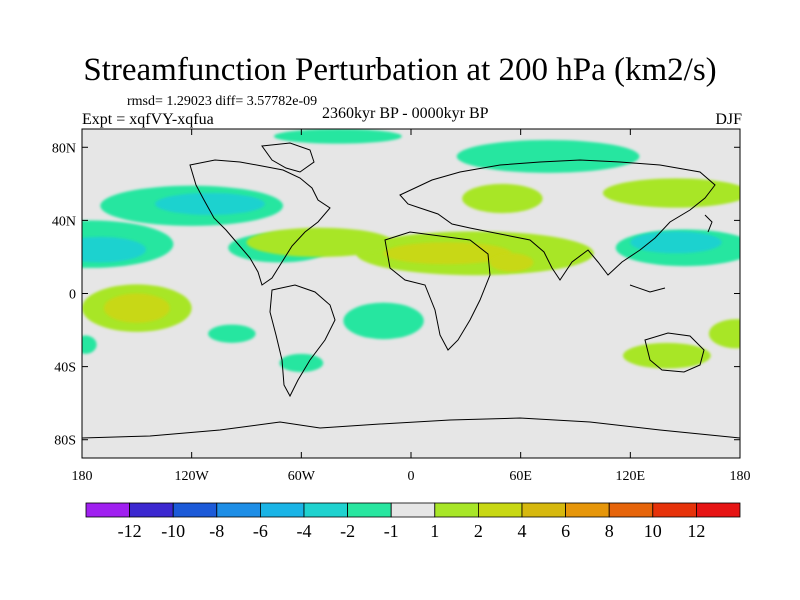 The width and height of the screenshot is (800, 600). Describe the element at coordinates (304, 531) in the screenshot. I see `colorbar-label-4: -4` at that location.